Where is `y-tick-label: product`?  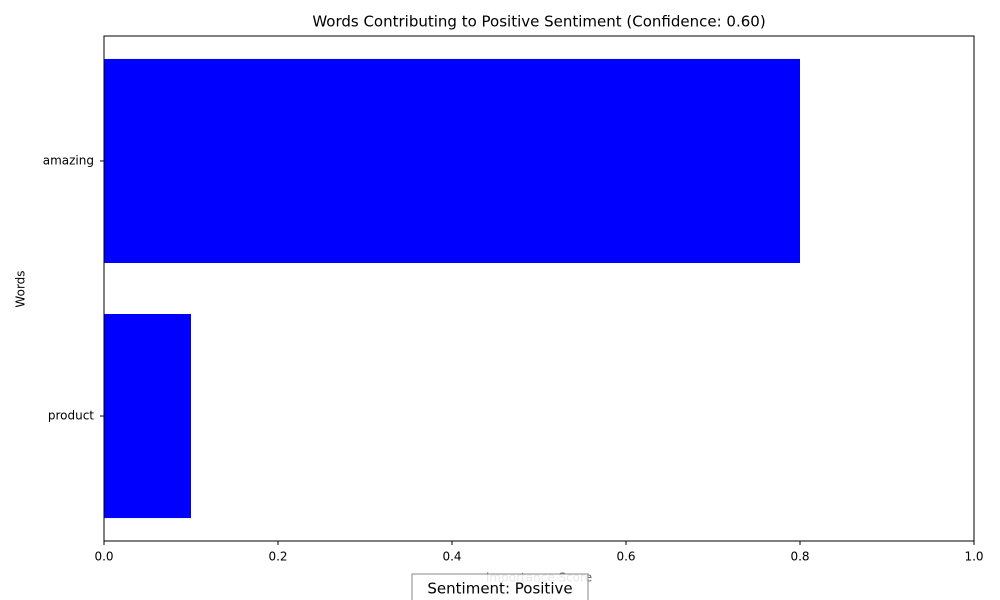 y-tick-label: product is located at coordinates (71, 416).